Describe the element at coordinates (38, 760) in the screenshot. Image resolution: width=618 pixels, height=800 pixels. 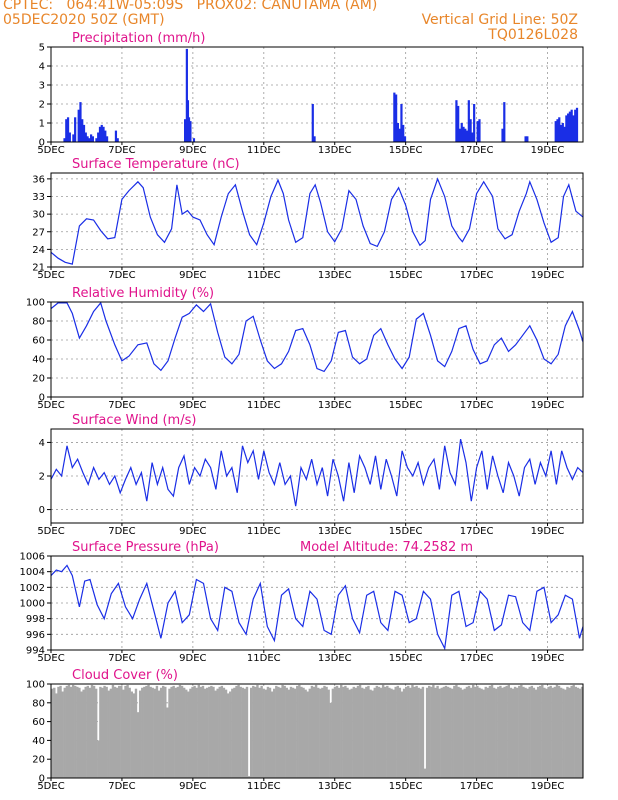
I see `y-tick-label: 20` at that location.